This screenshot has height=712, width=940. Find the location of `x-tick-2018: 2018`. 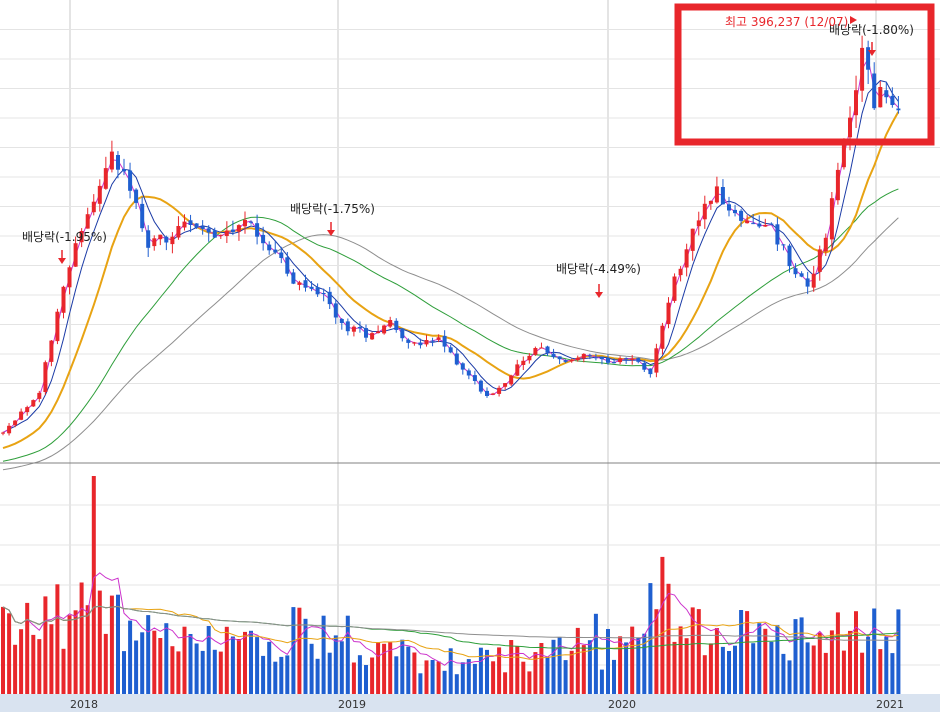

x-tick-2018: 2018 is located at coordinates (84, 704).